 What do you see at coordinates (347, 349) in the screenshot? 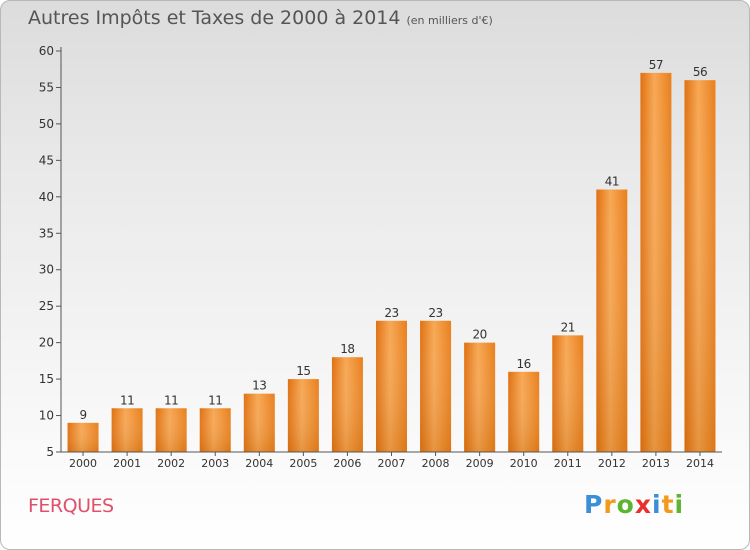
I see `bar-value-label: 18` at bounding box center [347, 349].